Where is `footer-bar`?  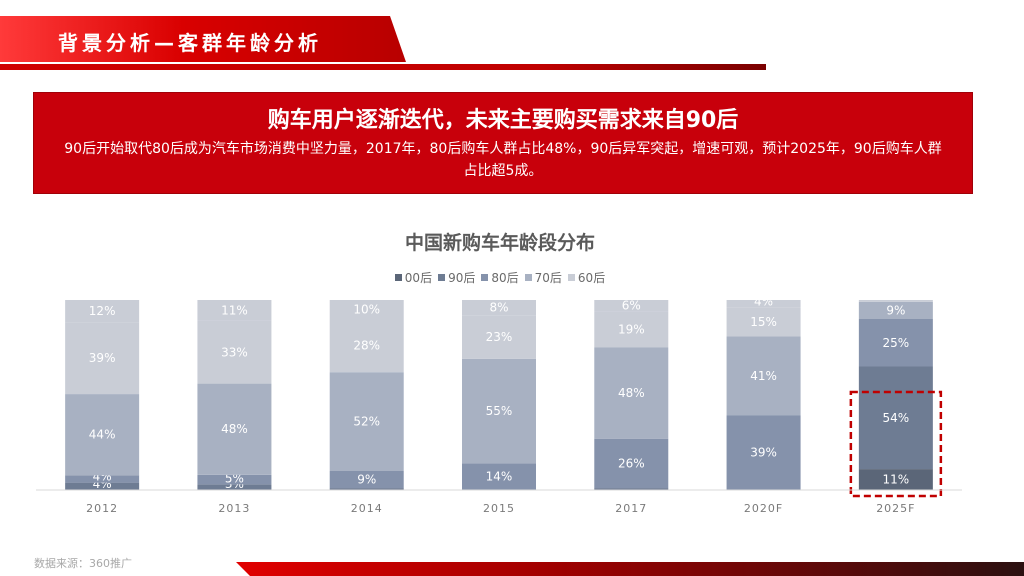 footer-bar is located at coordinates (630, 569).